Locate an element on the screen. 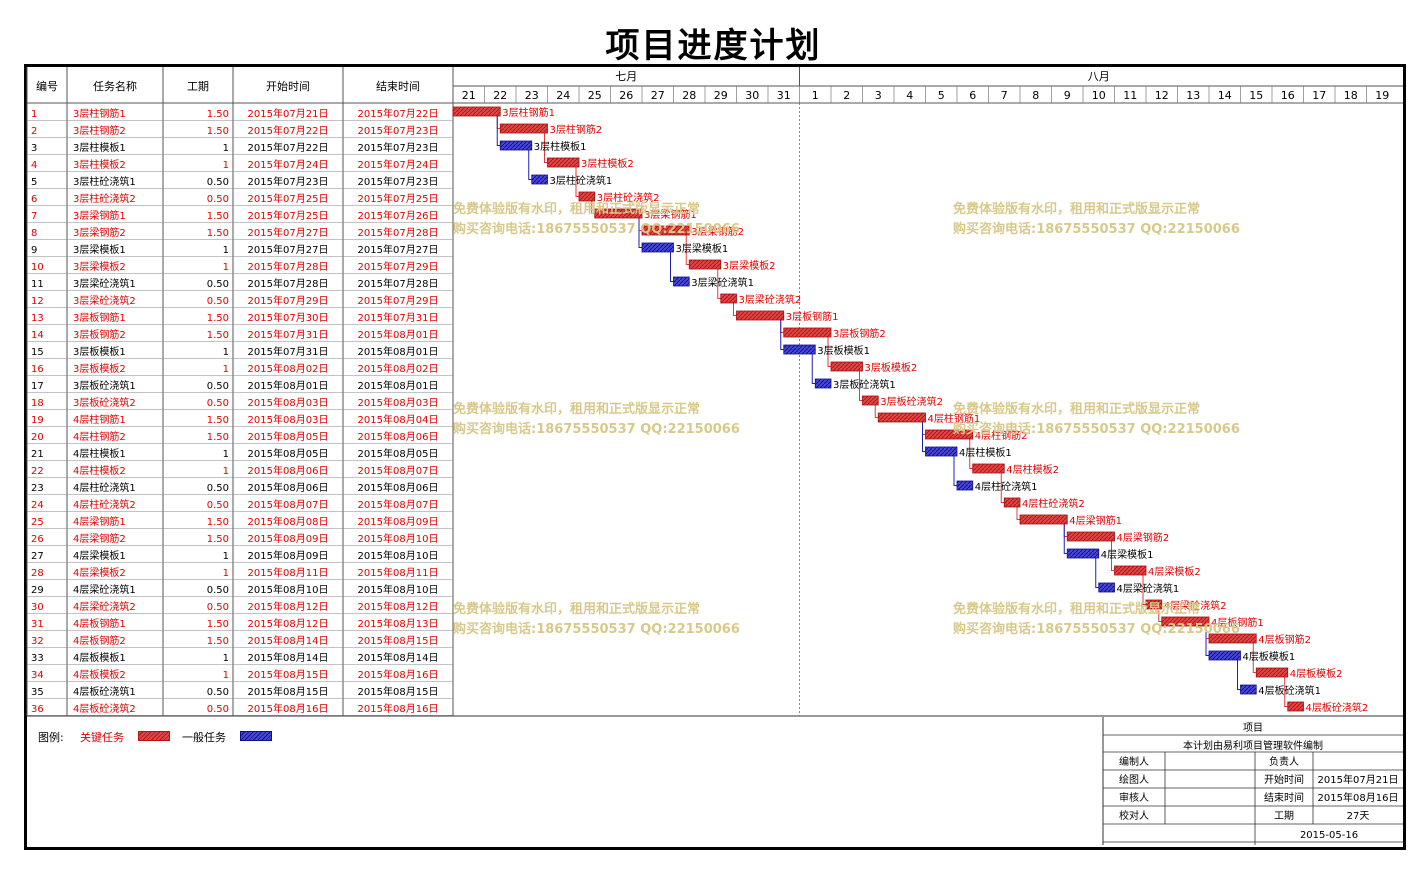 Image resolution: width=1427 pixels, height=871 pixels. info-date: 2015-05-16 is located at coordinates (1329, 835).